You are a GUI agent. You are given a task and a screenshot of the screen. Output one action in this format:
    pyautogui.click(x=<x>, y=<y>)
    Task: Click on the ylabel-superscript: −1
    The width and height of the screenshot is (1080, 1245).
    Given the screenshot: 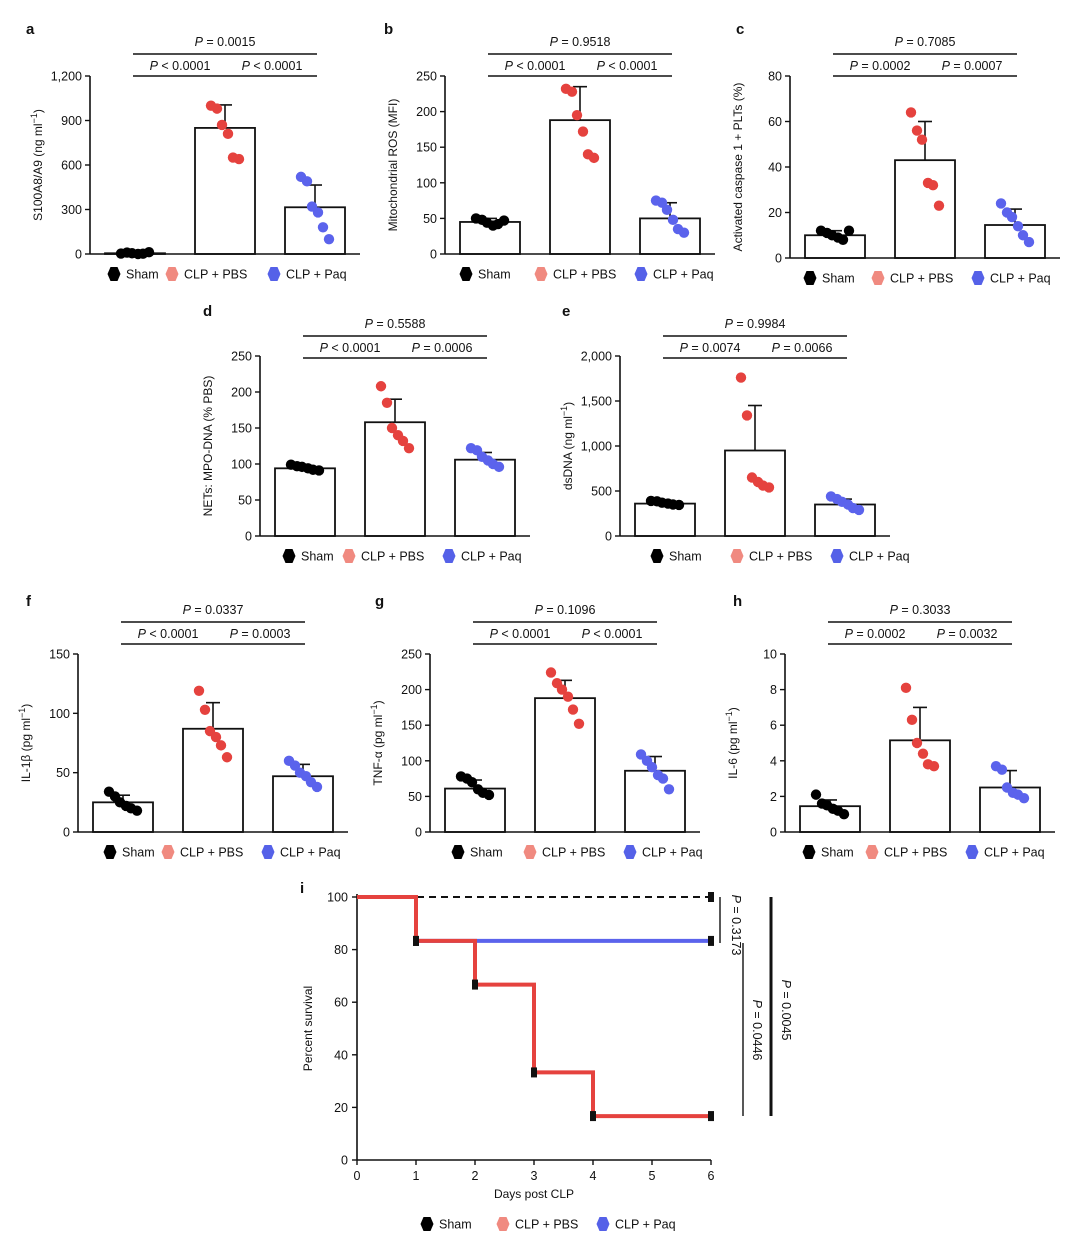 What is the action you would take?
    pyautogui.click(x=22, y=713)
    